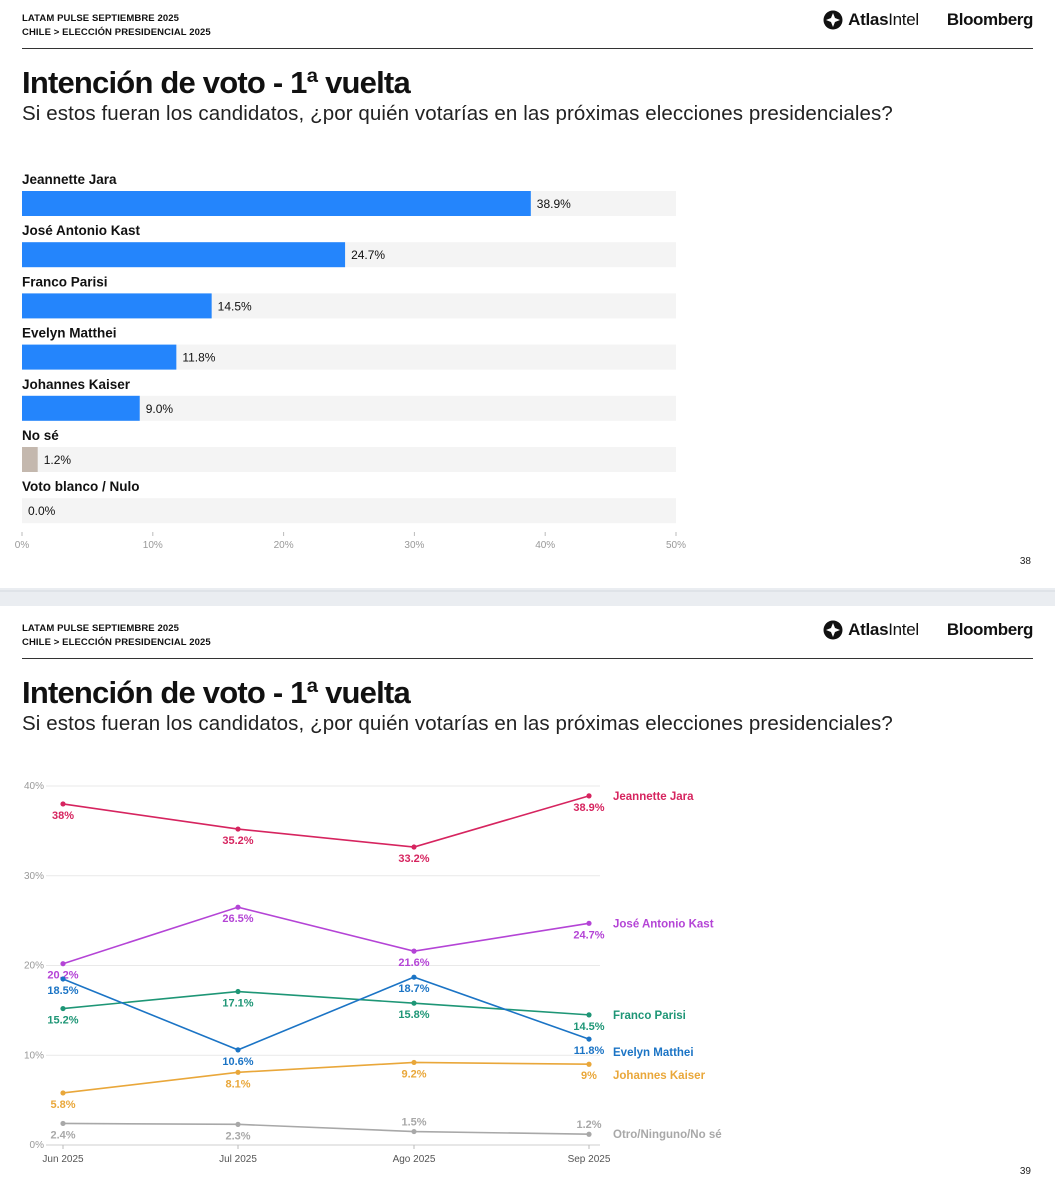 The image size is (1055, 1200). I want to click on bar-value-evelyn-matthei: 11.8%, so click(198, 358).